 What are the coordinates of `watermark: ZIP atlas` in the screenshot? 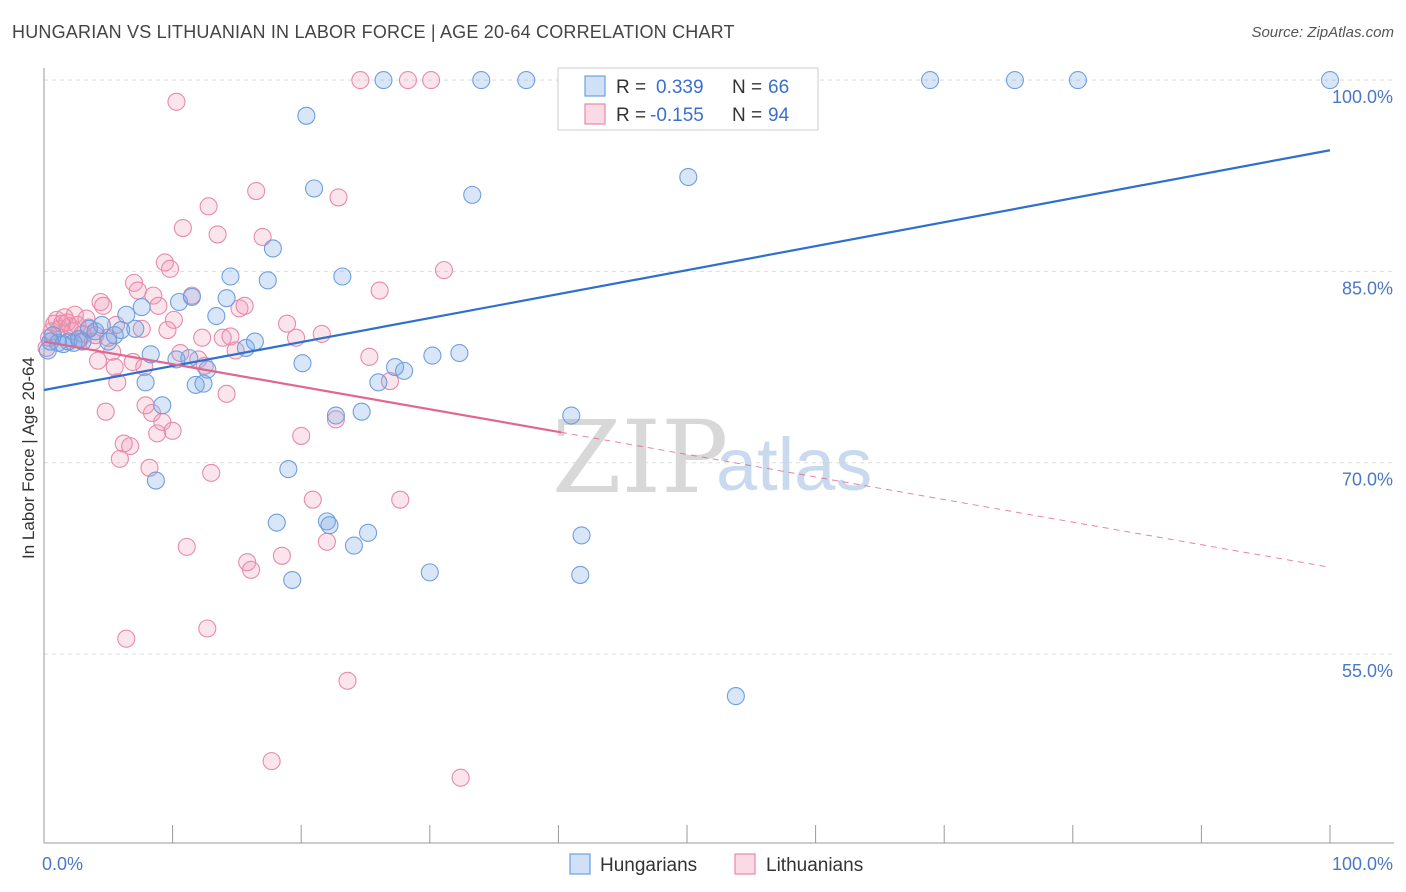 It's located at (712, 457).